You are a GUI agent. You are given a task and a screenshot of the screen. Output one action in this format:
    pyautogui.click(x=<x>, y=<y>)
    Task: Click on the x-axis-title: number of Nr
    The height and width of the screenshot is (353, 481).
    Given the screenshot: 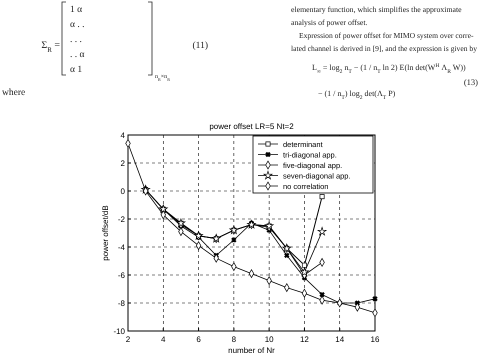 What is the action you would take?
    pyautogui.click(x=252, y=349)
    